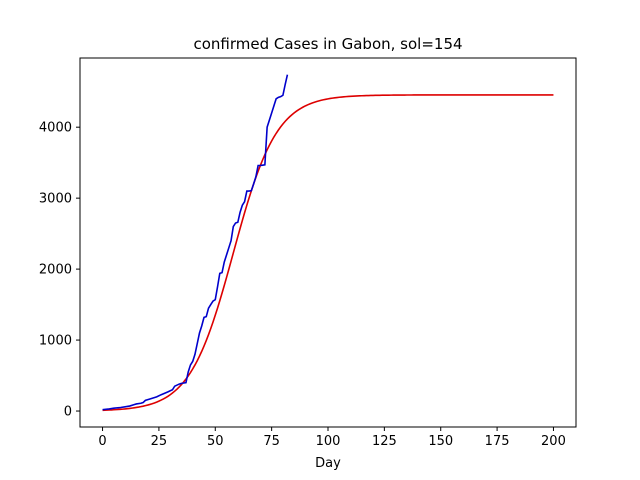 The image size is (640, 480). What do you see at coordinates (159, 441) in the screenshot?
I see `x-tick-label: 25` at bounding box center [159, 441].